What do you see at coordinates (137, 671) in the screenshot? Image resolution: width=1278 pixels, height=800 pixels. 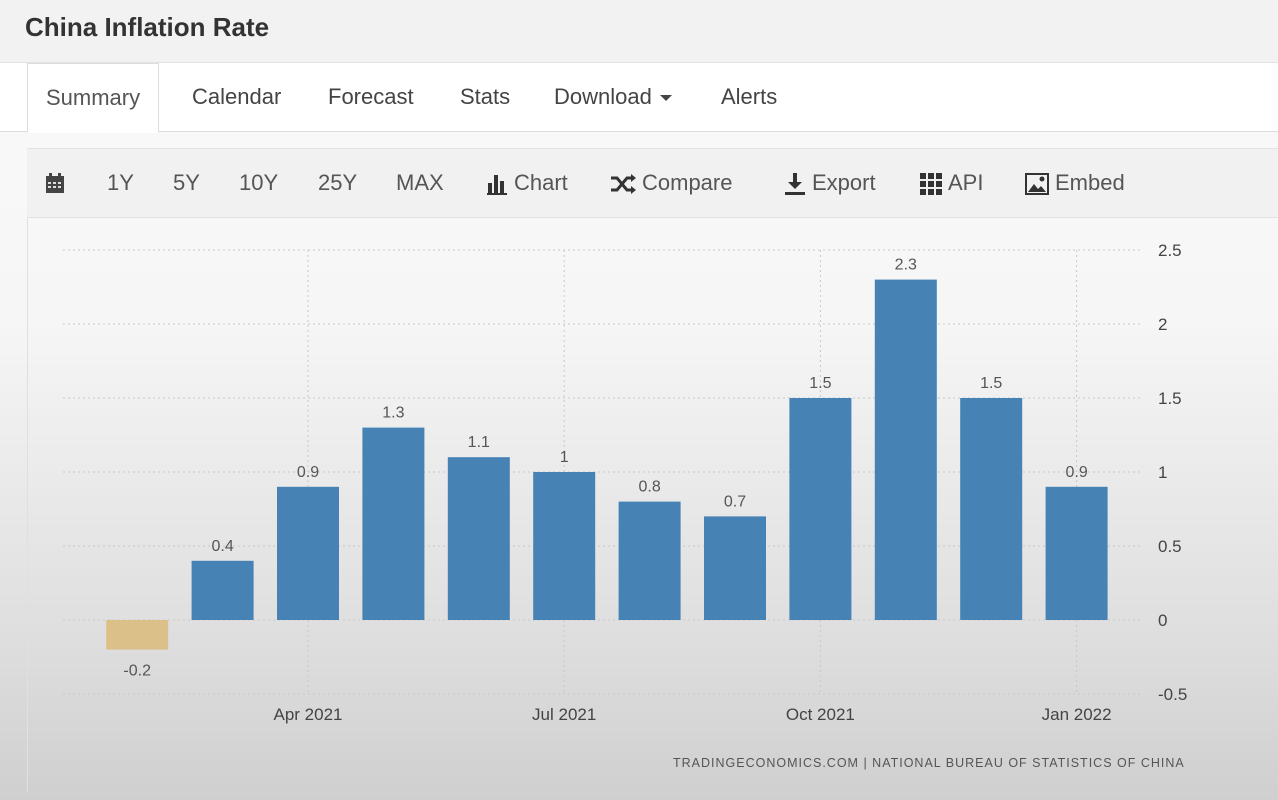 I see `data-label: -0.2` at bounding box center [137, 671].